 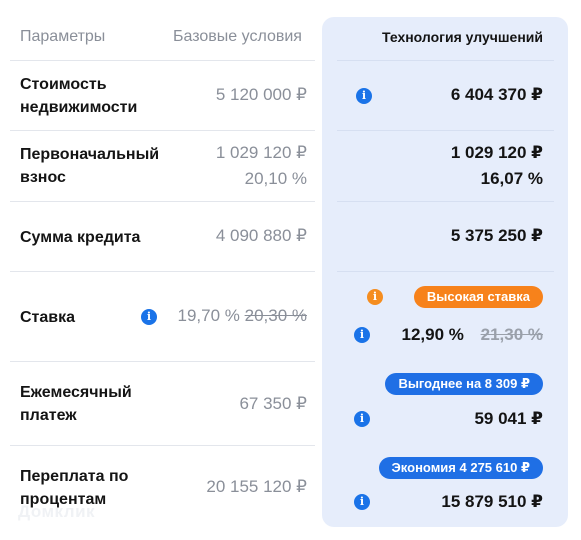 I want to click on economy-badge: Экономия 4 275 610 ₽, so click(x=460, y=468).